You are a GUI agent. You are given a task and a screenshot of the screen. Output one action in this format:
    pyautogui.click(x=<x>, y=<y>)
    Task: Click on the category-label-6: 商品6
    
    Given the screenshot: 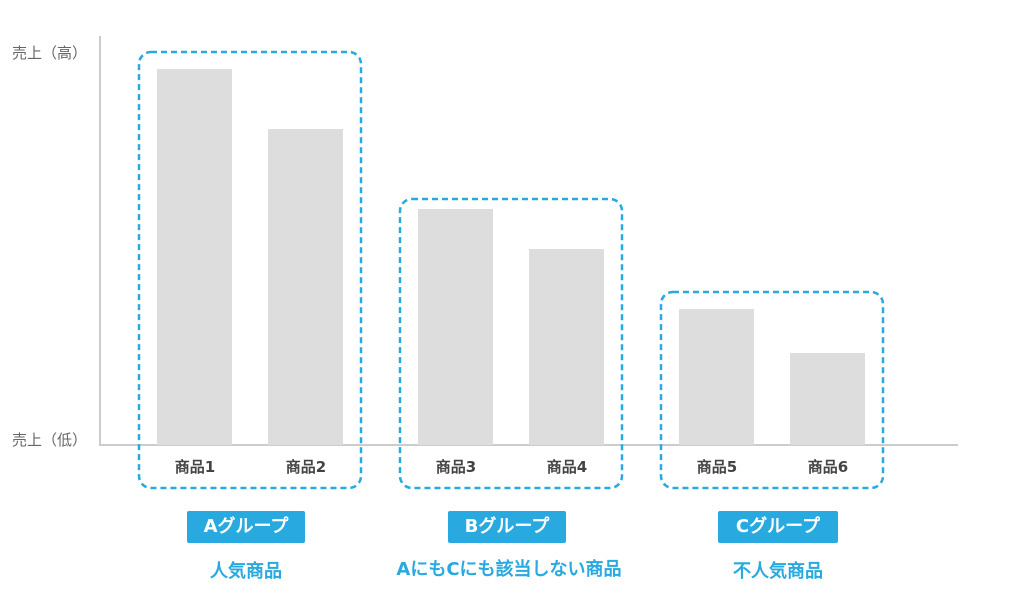 What is the action you would take?
    pyautogui.click(x=828, y=467)
    